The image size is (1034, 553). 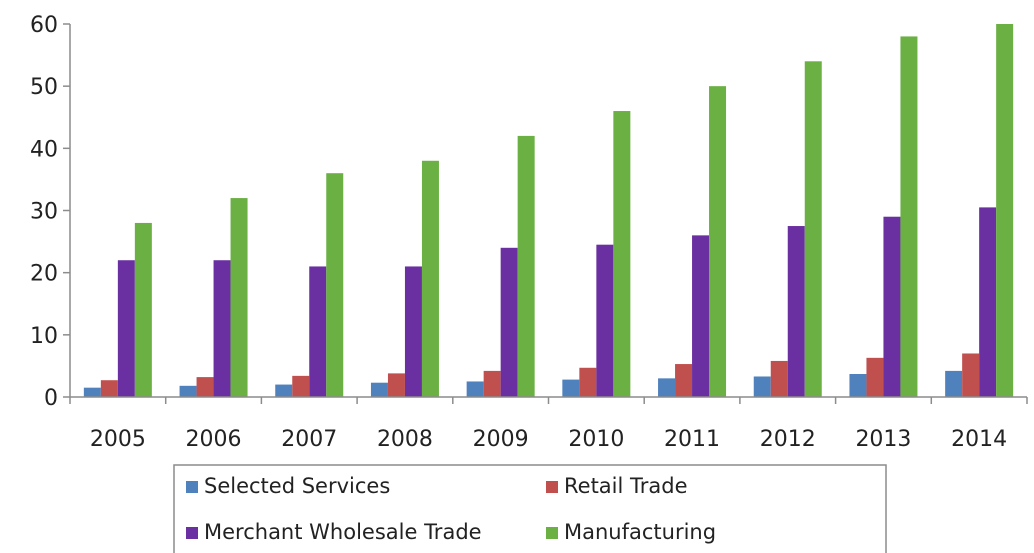 I want to click on x-tick-label: 2013, so click(x=883, y=439).